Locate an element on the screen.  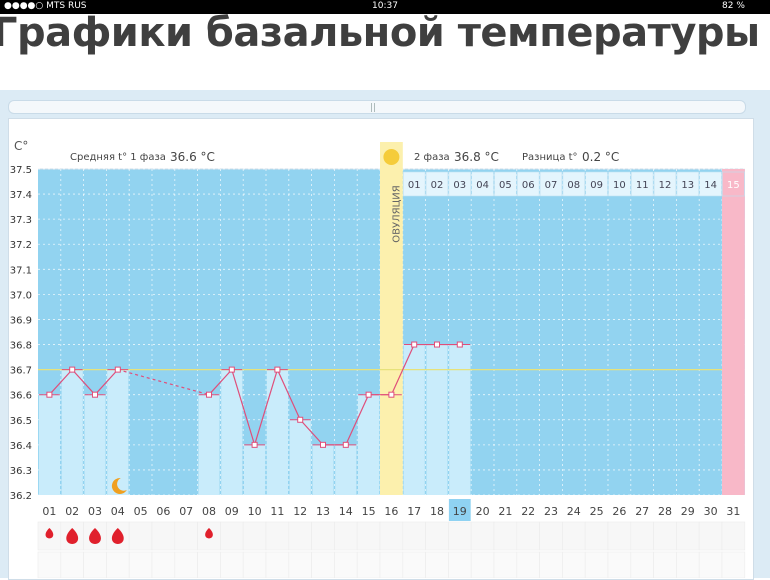
cycle-day-label: 10 is located at coordinates (619, 185).